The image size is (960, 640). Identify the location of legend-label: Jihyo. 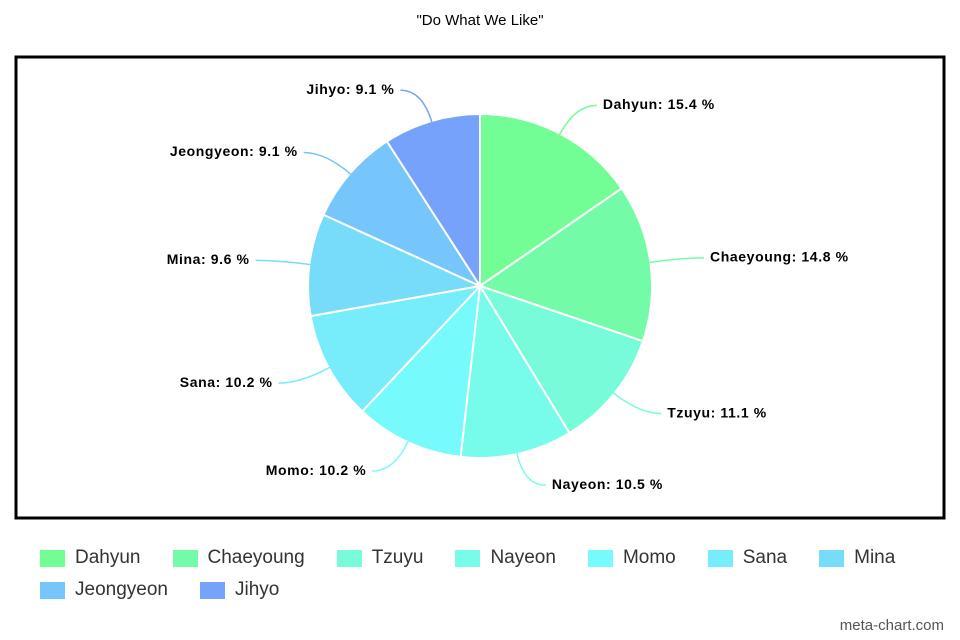
(257, 589).